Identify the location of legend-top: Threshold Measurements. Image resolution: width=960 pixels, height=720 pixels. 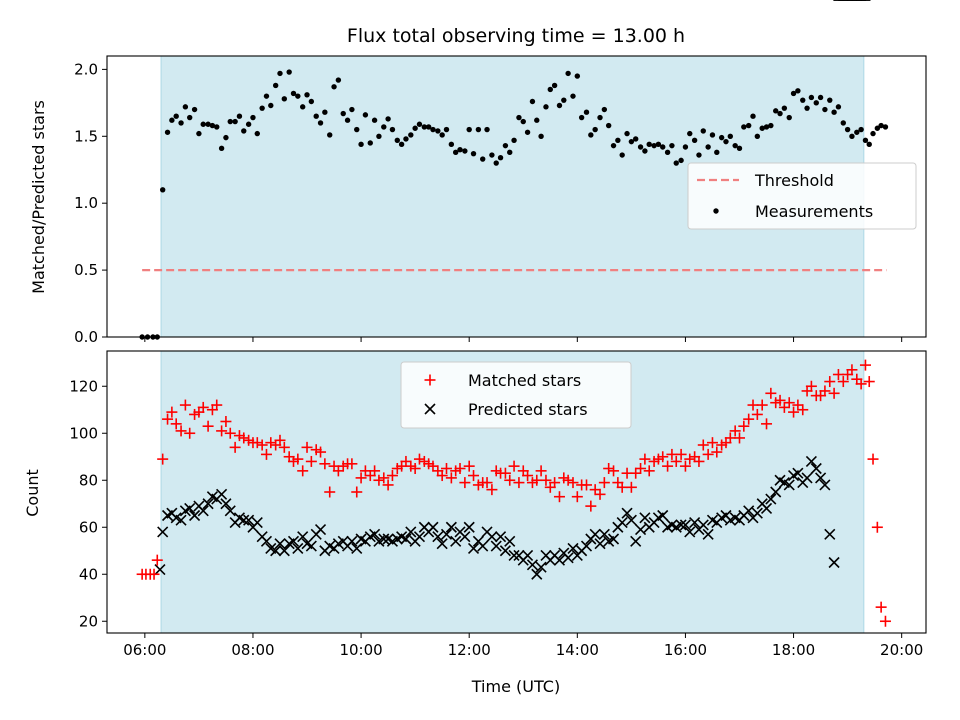
(802, 196).